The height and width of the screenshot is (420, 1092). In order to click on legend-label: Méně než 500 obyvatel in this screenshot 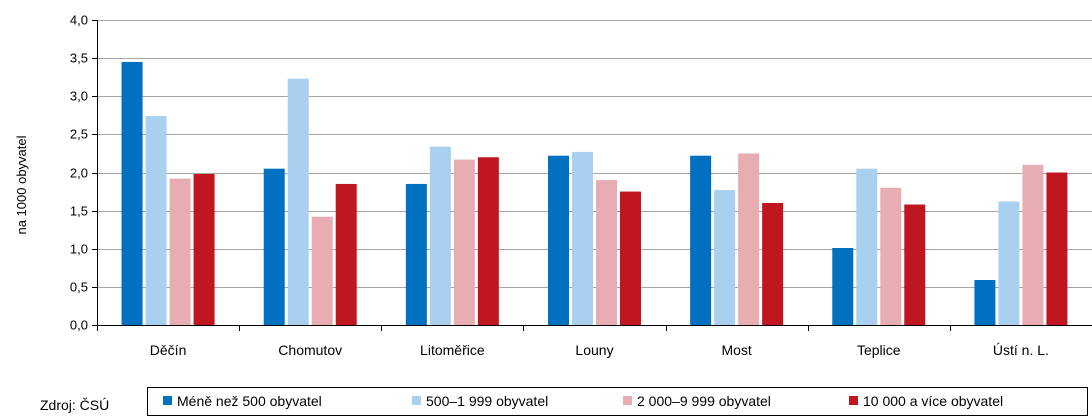, I will do `click(249, 401)`.